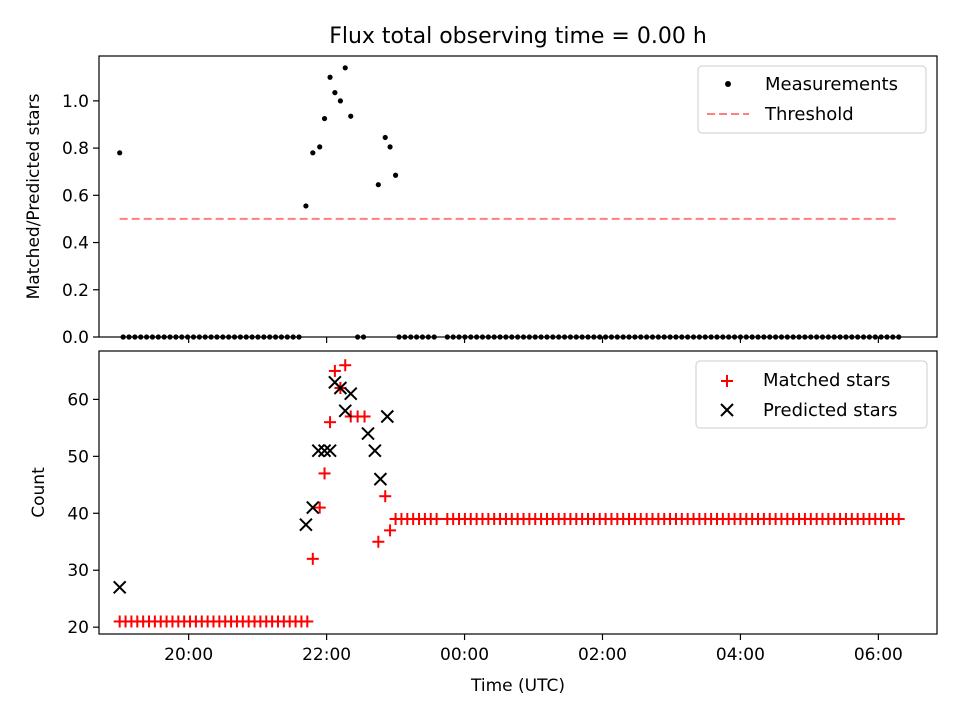  I want to click on bottom-legend-box, so click(811, 394).